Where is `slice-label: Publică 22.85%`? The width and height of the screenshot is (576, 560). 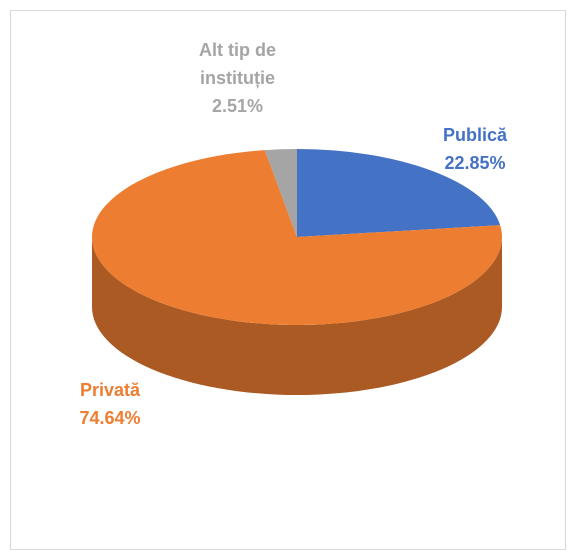 slice-label: Publică 22.85% is located at coordinates (475, 149).